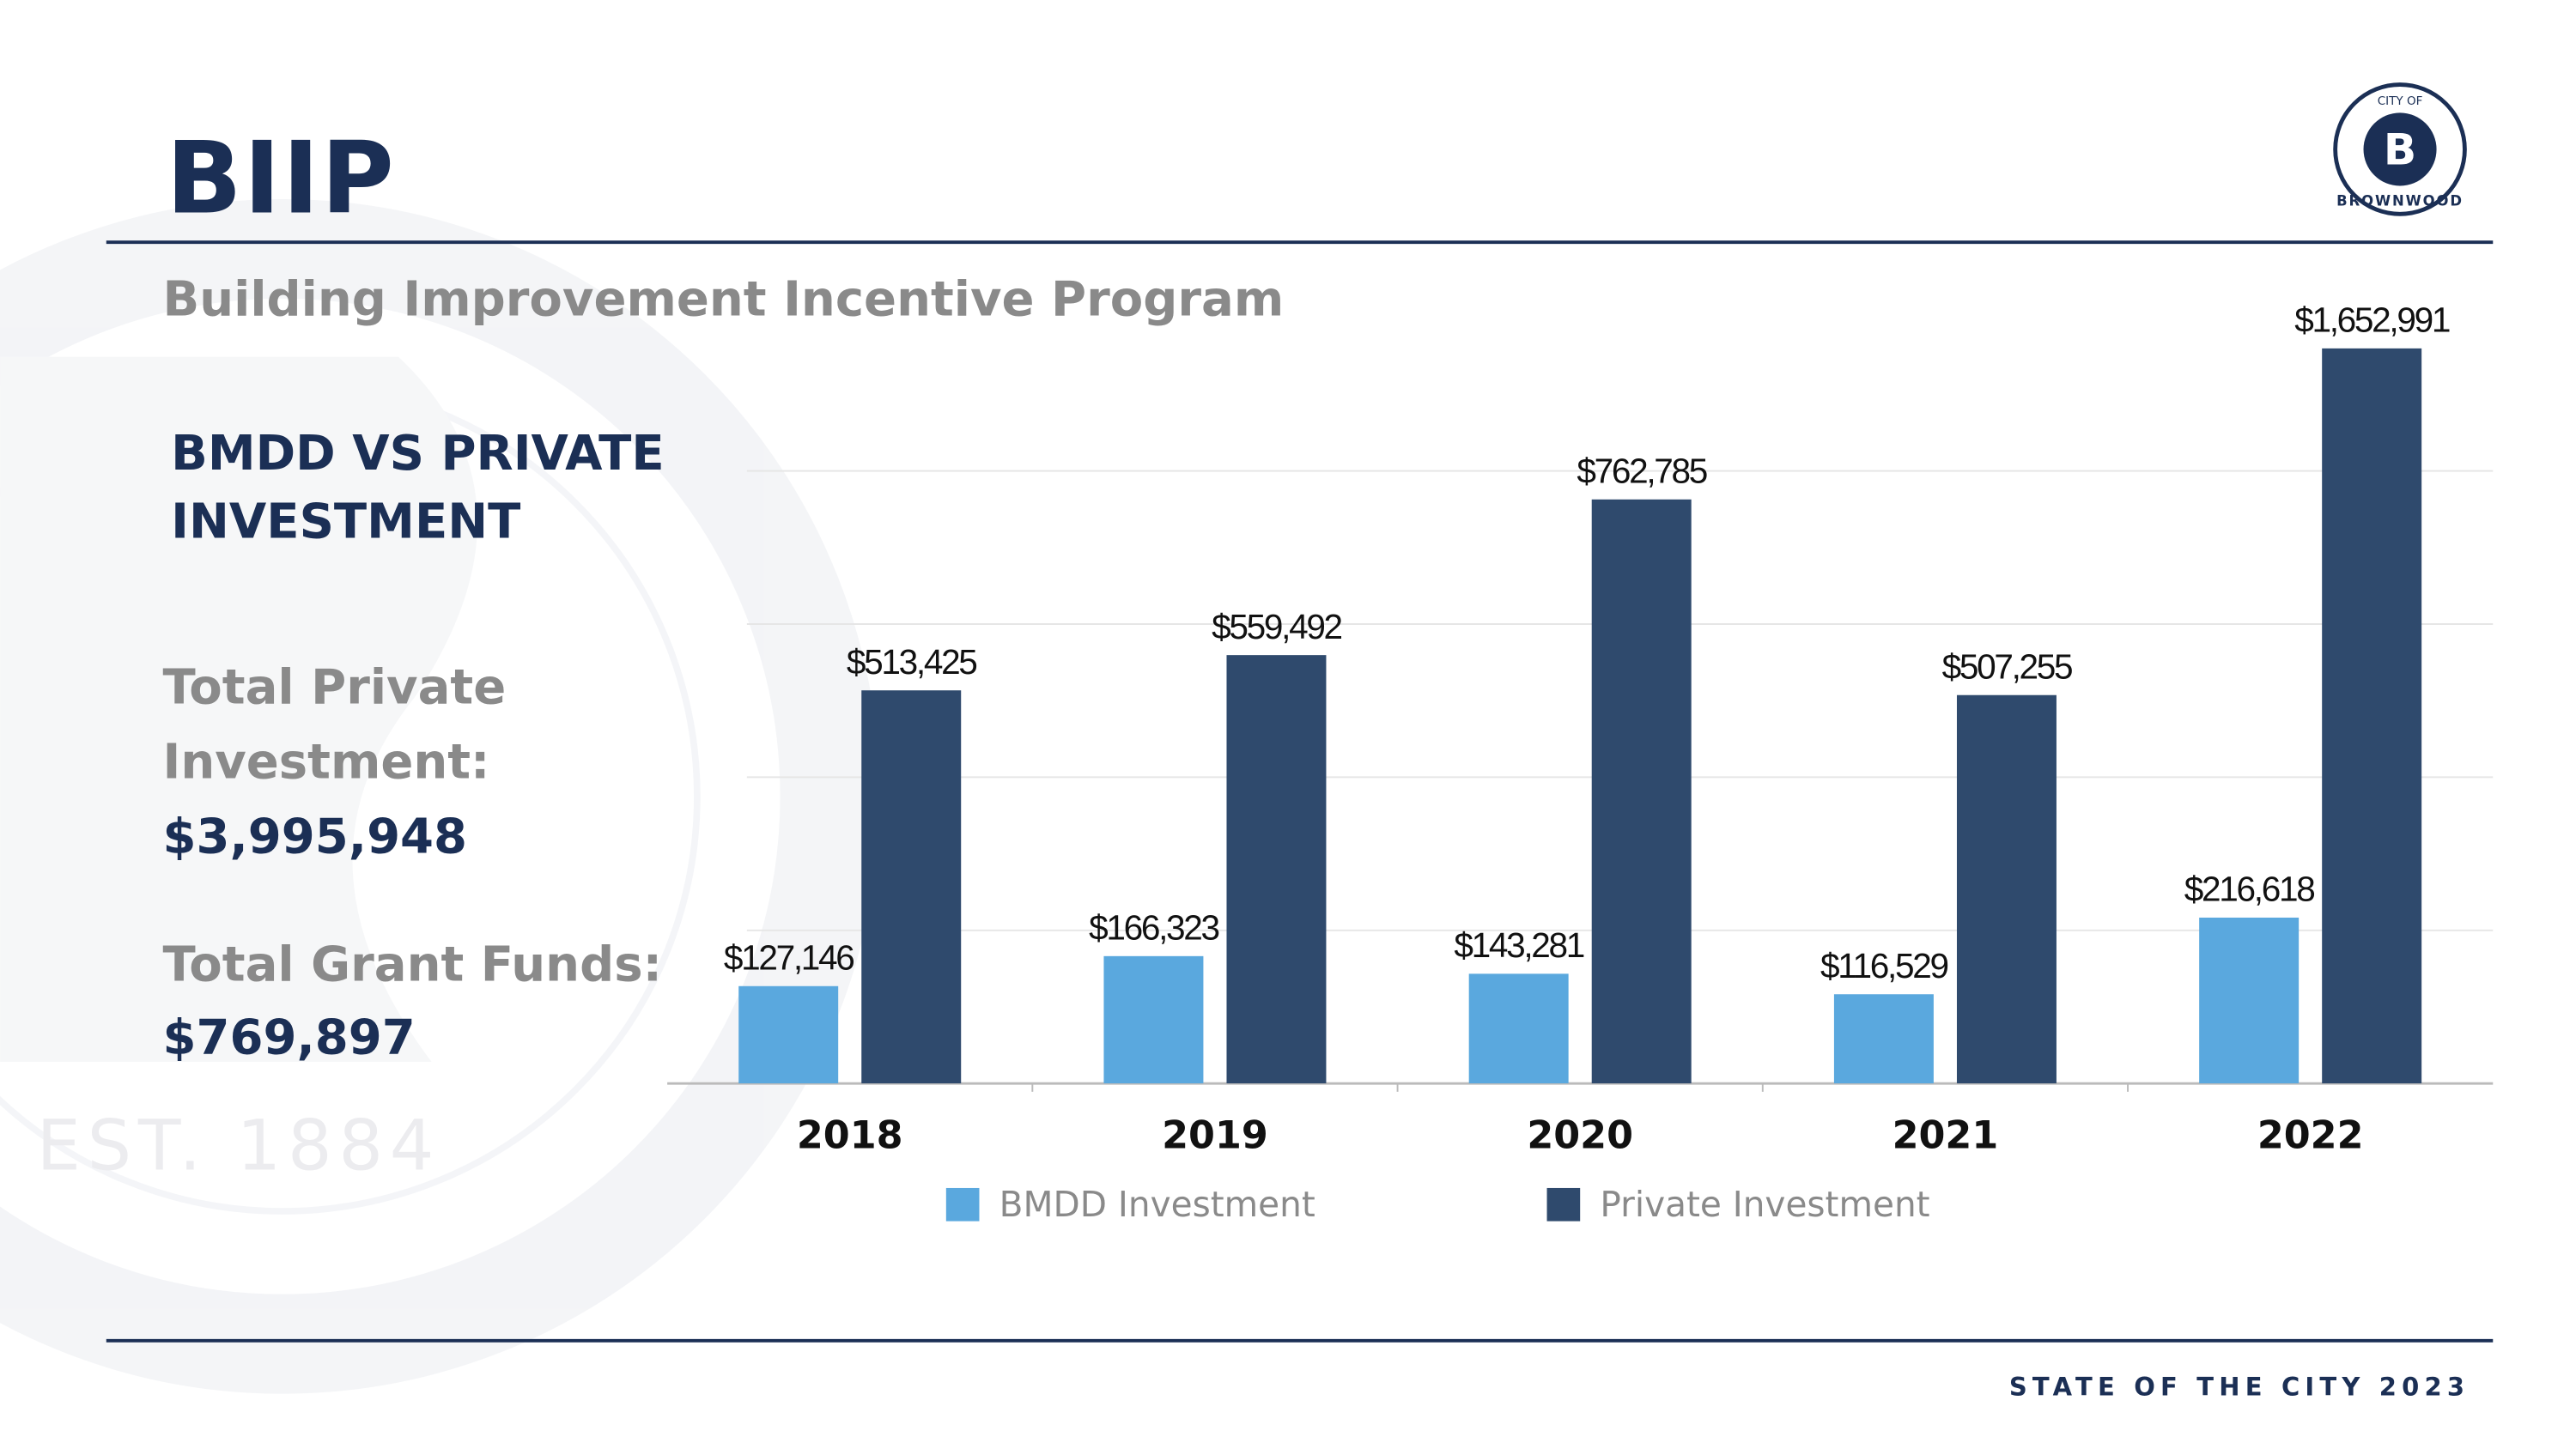 The width and height of the screenshot is (2576, 1449). Describe the element at coordinates (1764, 1204) in the screenshot. I see `legend-label: Private Investment` at that location.